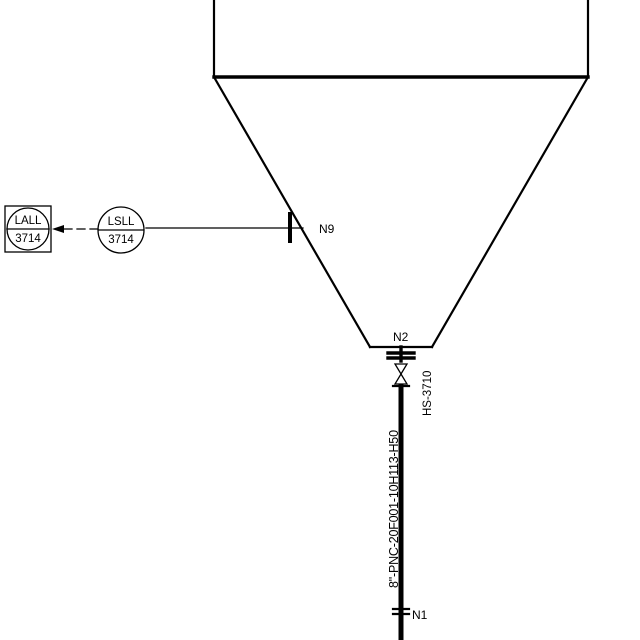  Describe the element at coordinates (401, 39) in the screenshot. I see `vessel-body` at that location.